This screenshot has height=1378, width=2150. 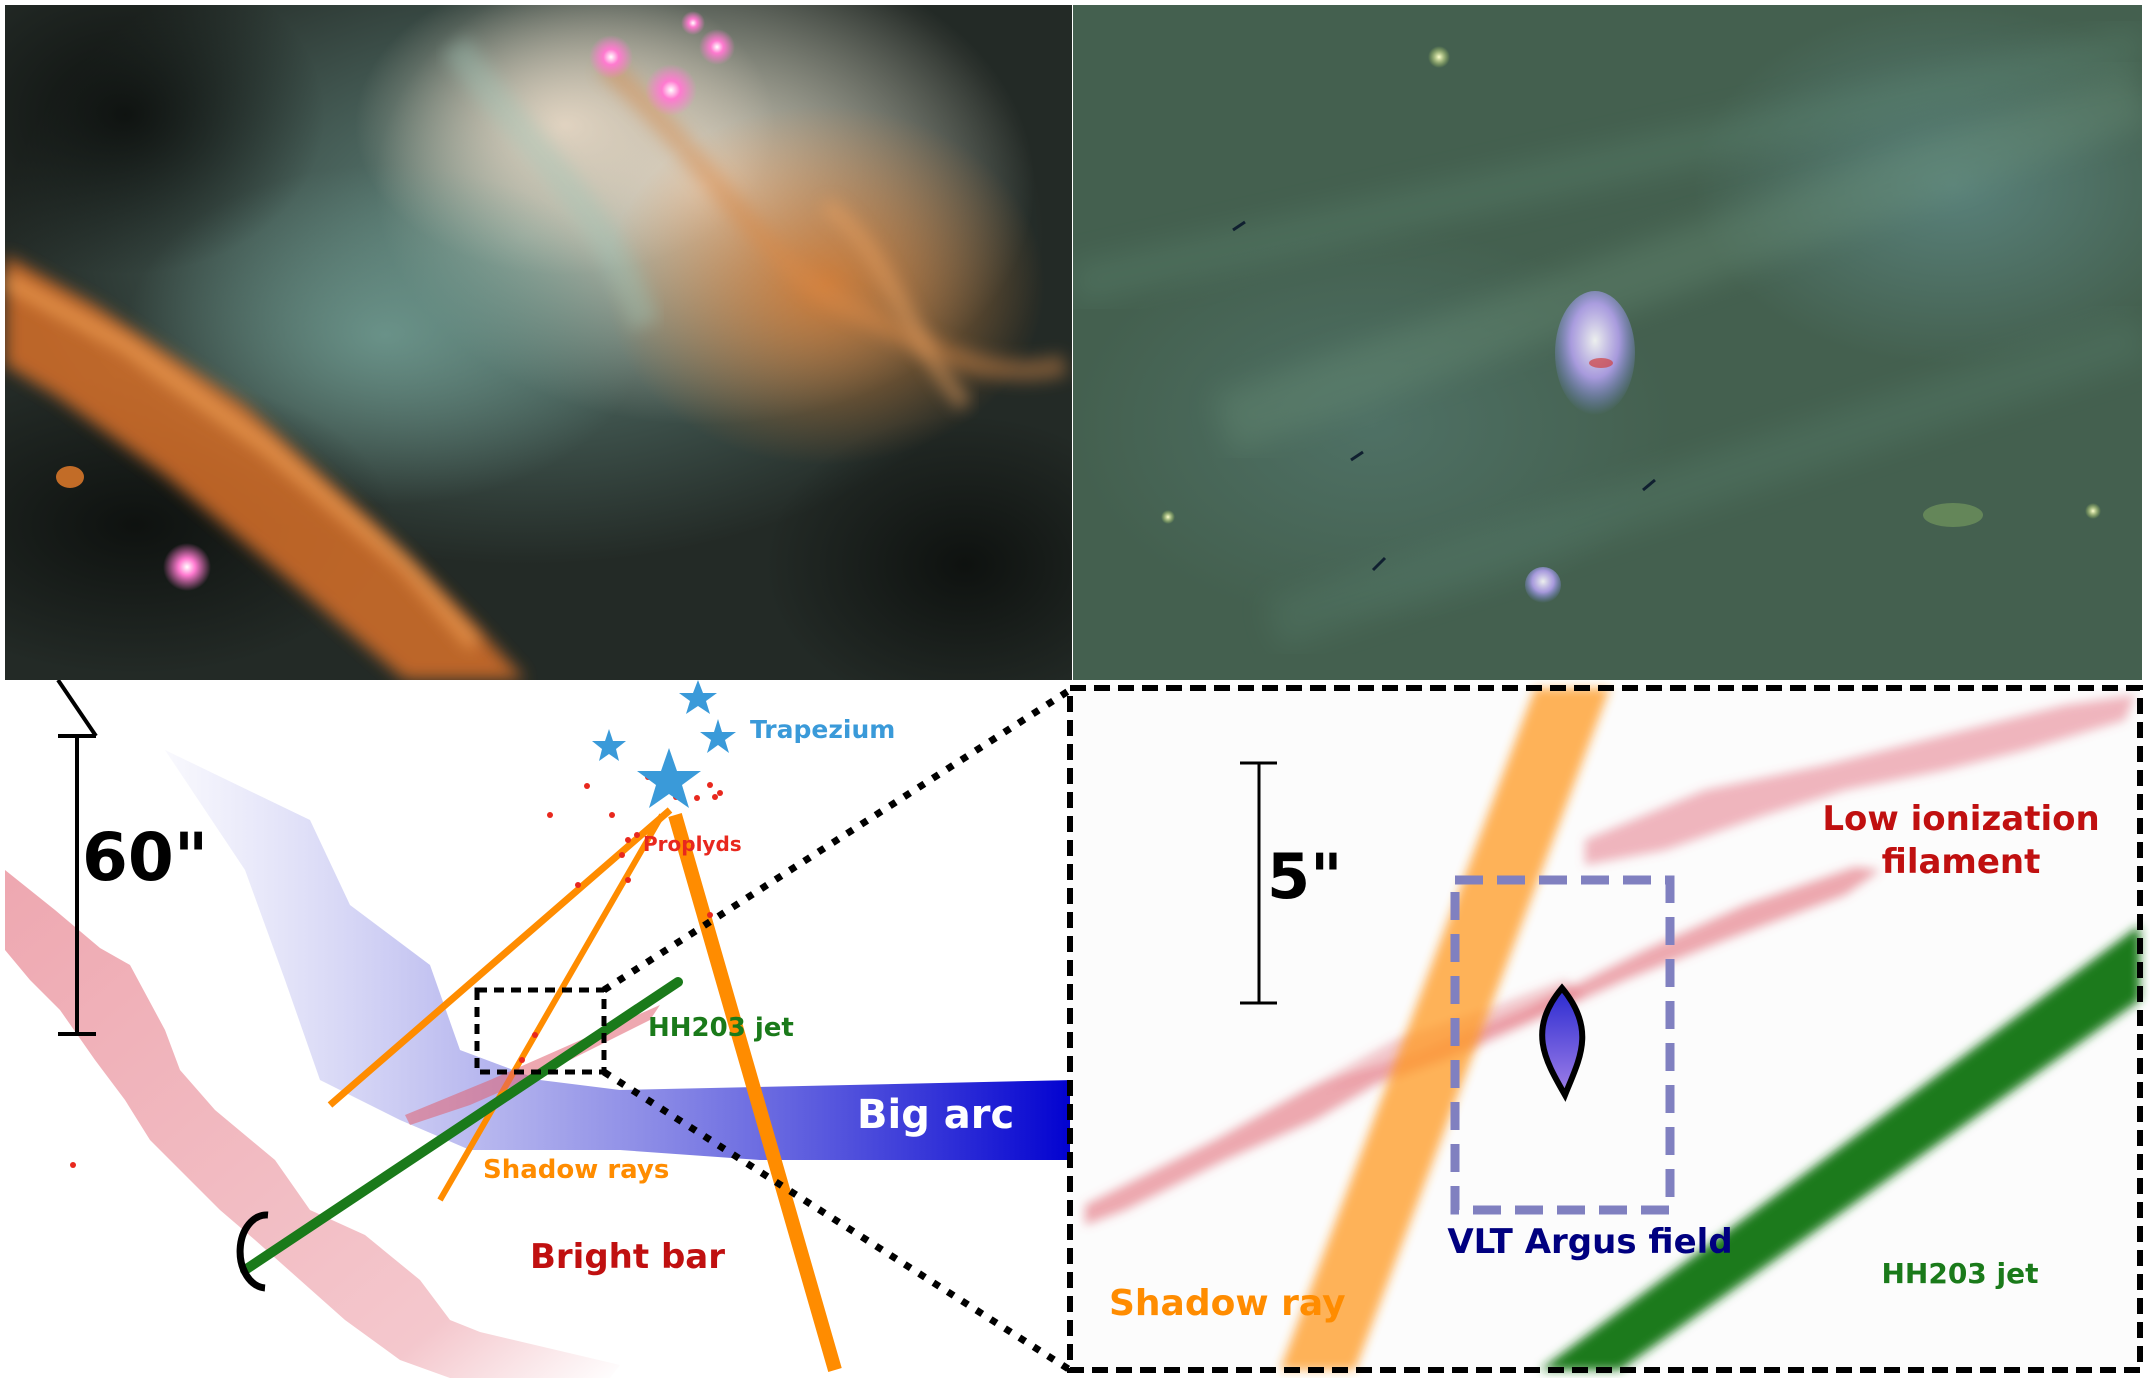 What do you see at coordinates (1562, 1042) in the screenshot?
I see `proplyd-droplet-icon` at bounding box center [1562, 1042].